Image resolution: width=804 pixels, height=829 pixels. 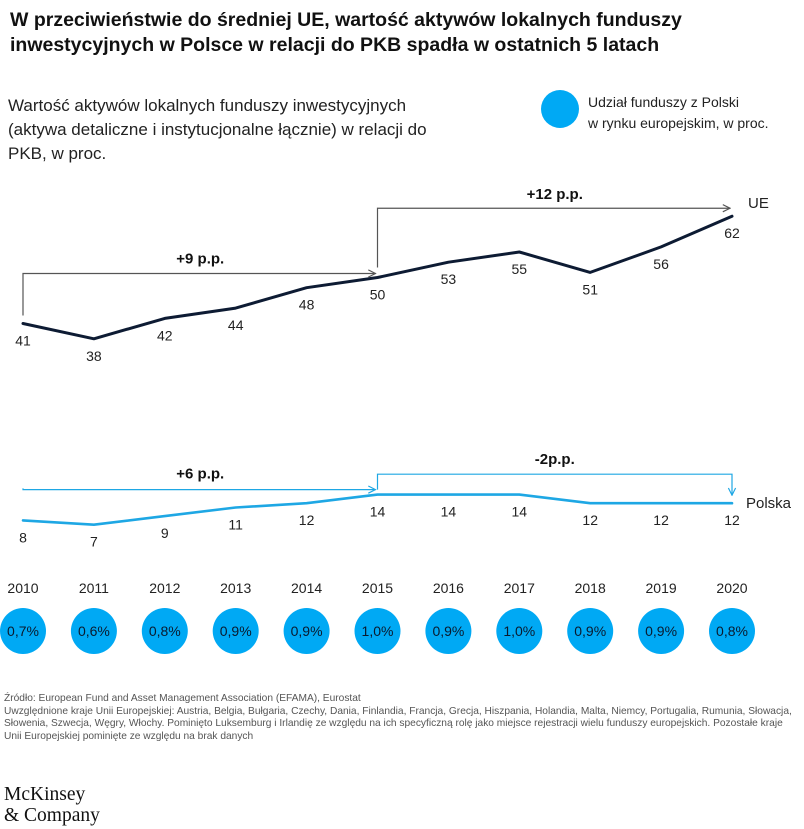 I want to click on data-label-ue-2013: 44, so click(x=236, y=325).